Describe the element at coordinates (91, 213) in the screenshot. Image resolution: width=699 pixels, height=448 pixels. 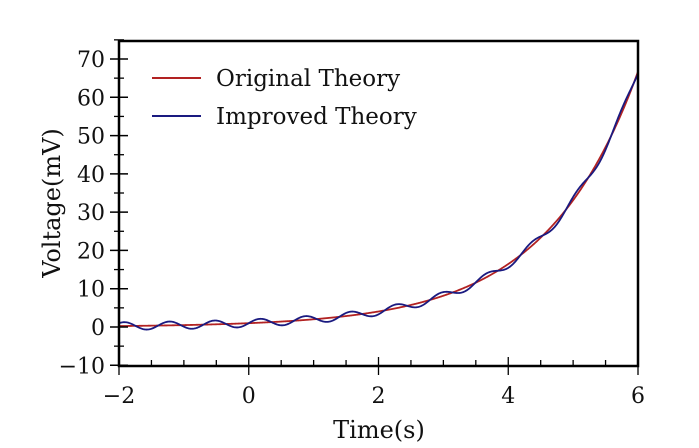
I see `y-tick-label: 30` at that location.